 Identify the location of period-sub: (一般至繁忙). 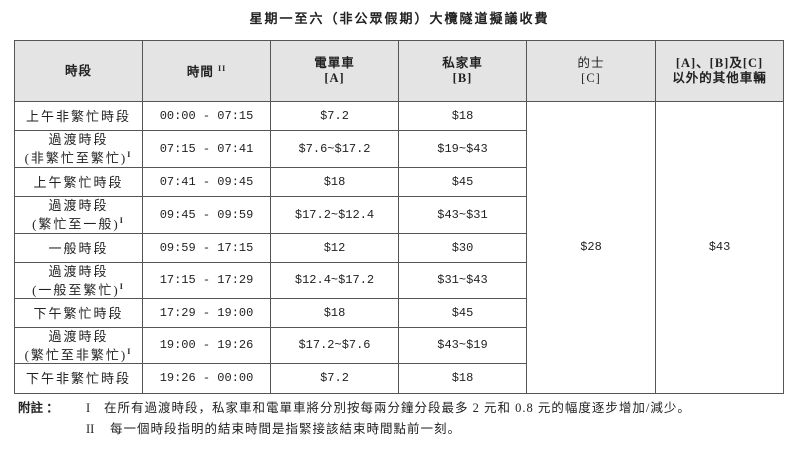
(76, 290).